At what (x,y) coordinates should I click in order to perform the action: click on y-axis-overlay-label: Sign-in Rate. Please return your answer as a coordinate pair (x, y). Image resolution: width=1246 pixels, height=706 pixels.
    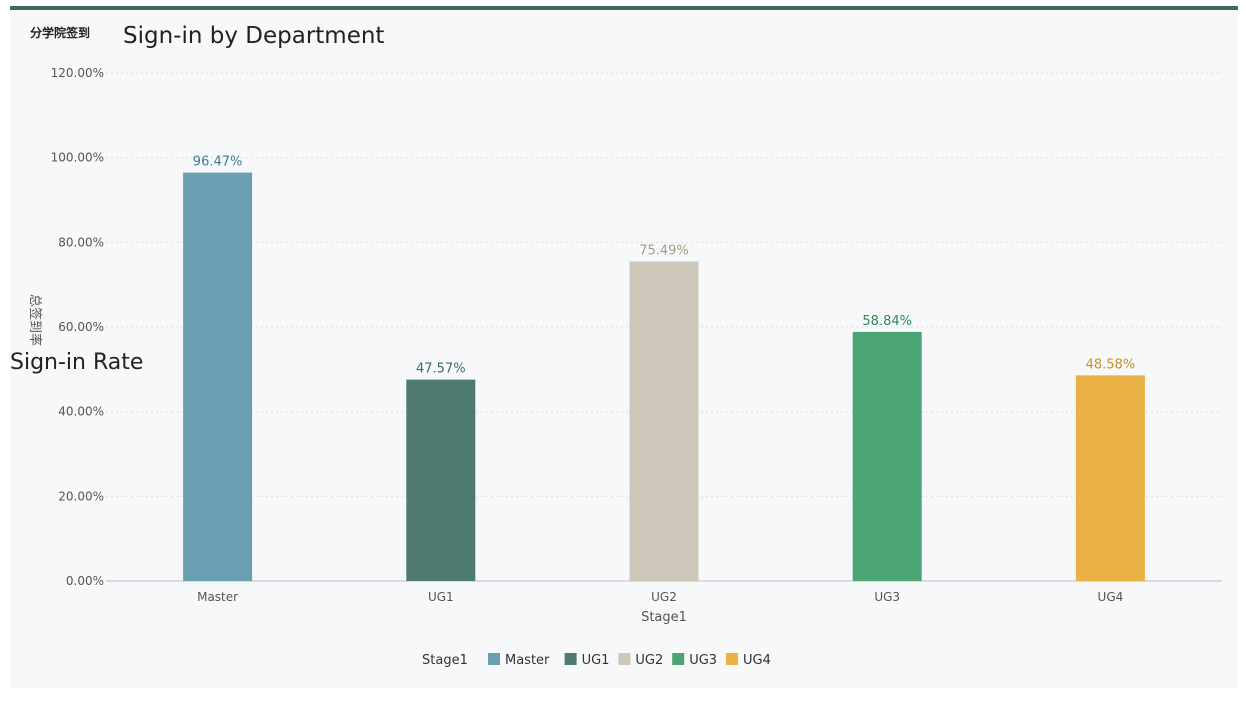
    Looking at the image, I should click on (76, 362).